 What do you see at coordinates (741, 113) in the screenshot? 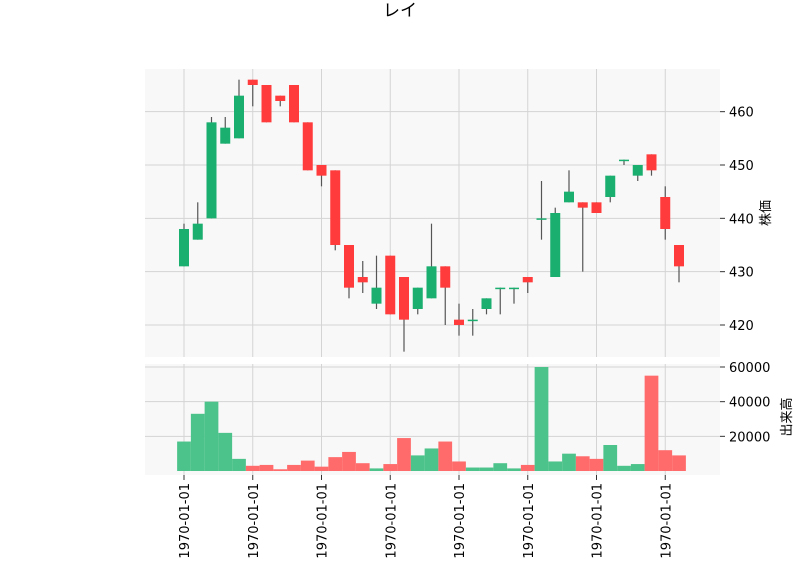
I see `price-tick-label: 460` at bounding box center [741, 113].